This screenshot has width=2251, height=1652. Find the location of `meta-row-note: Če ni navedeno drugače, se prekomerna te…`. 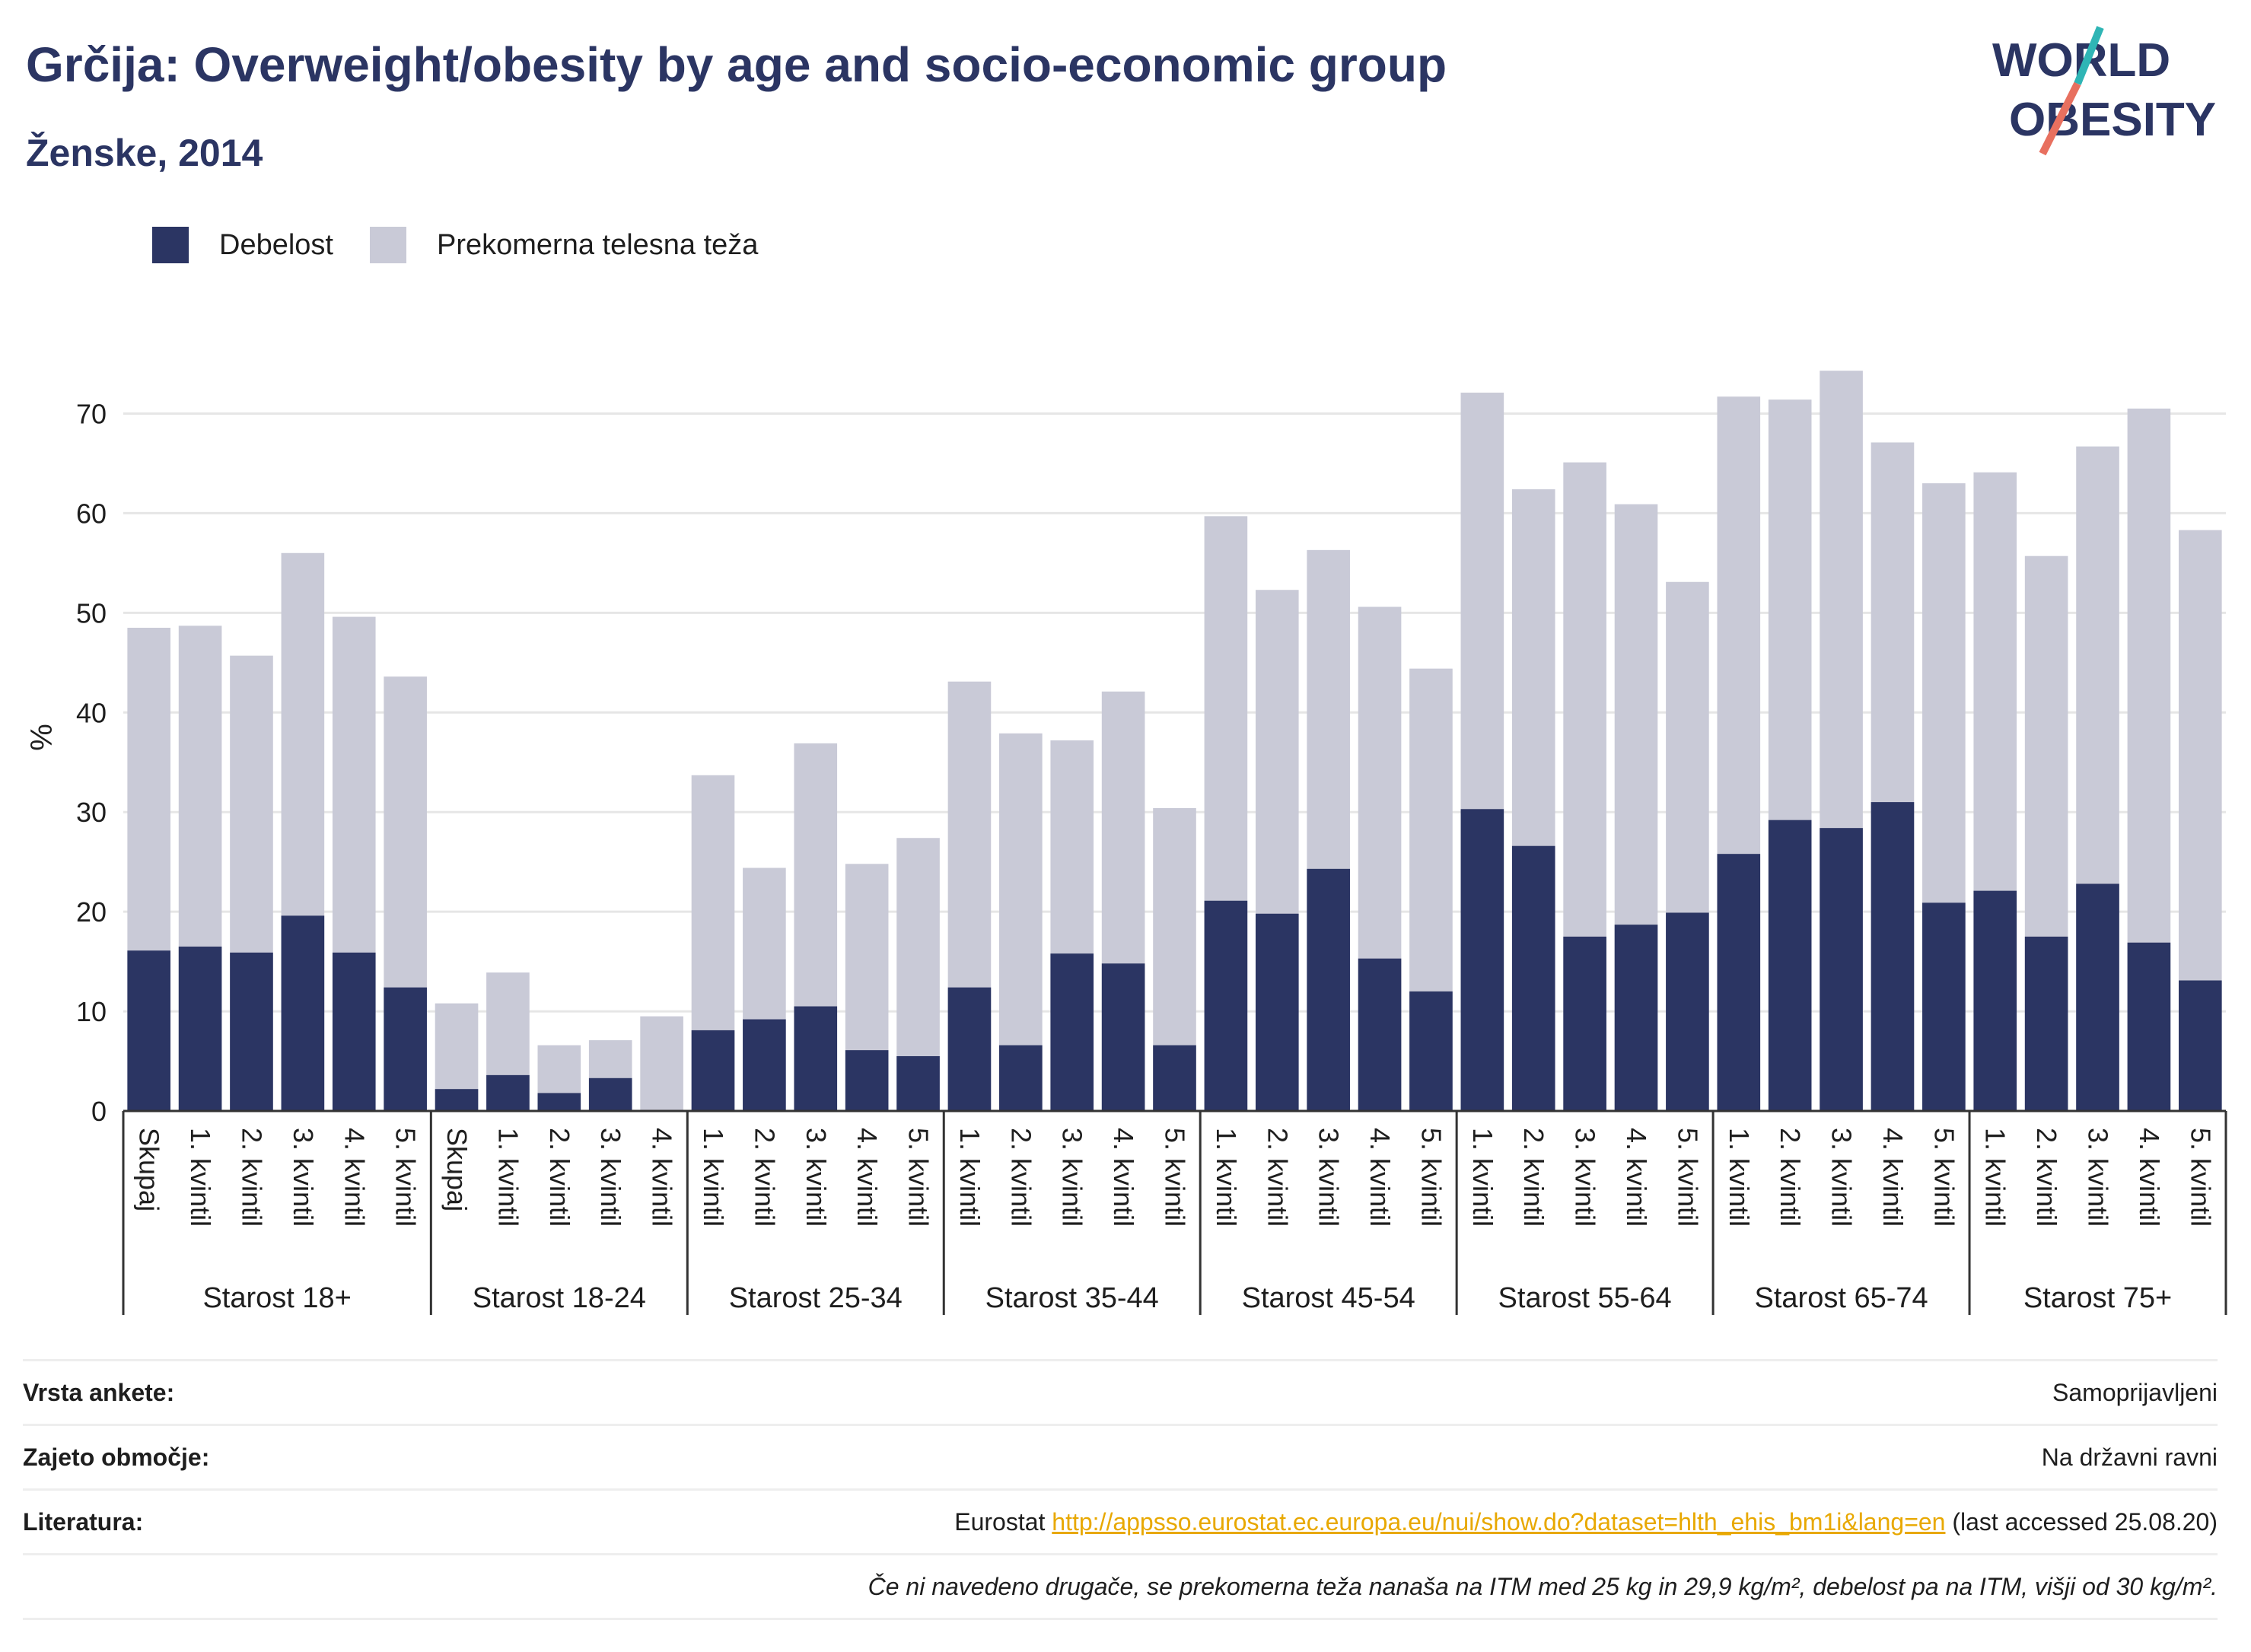

meta-row-note: Če ni navedeno drugače, se prekomerna te… is located at coordinates (1120, 1586).